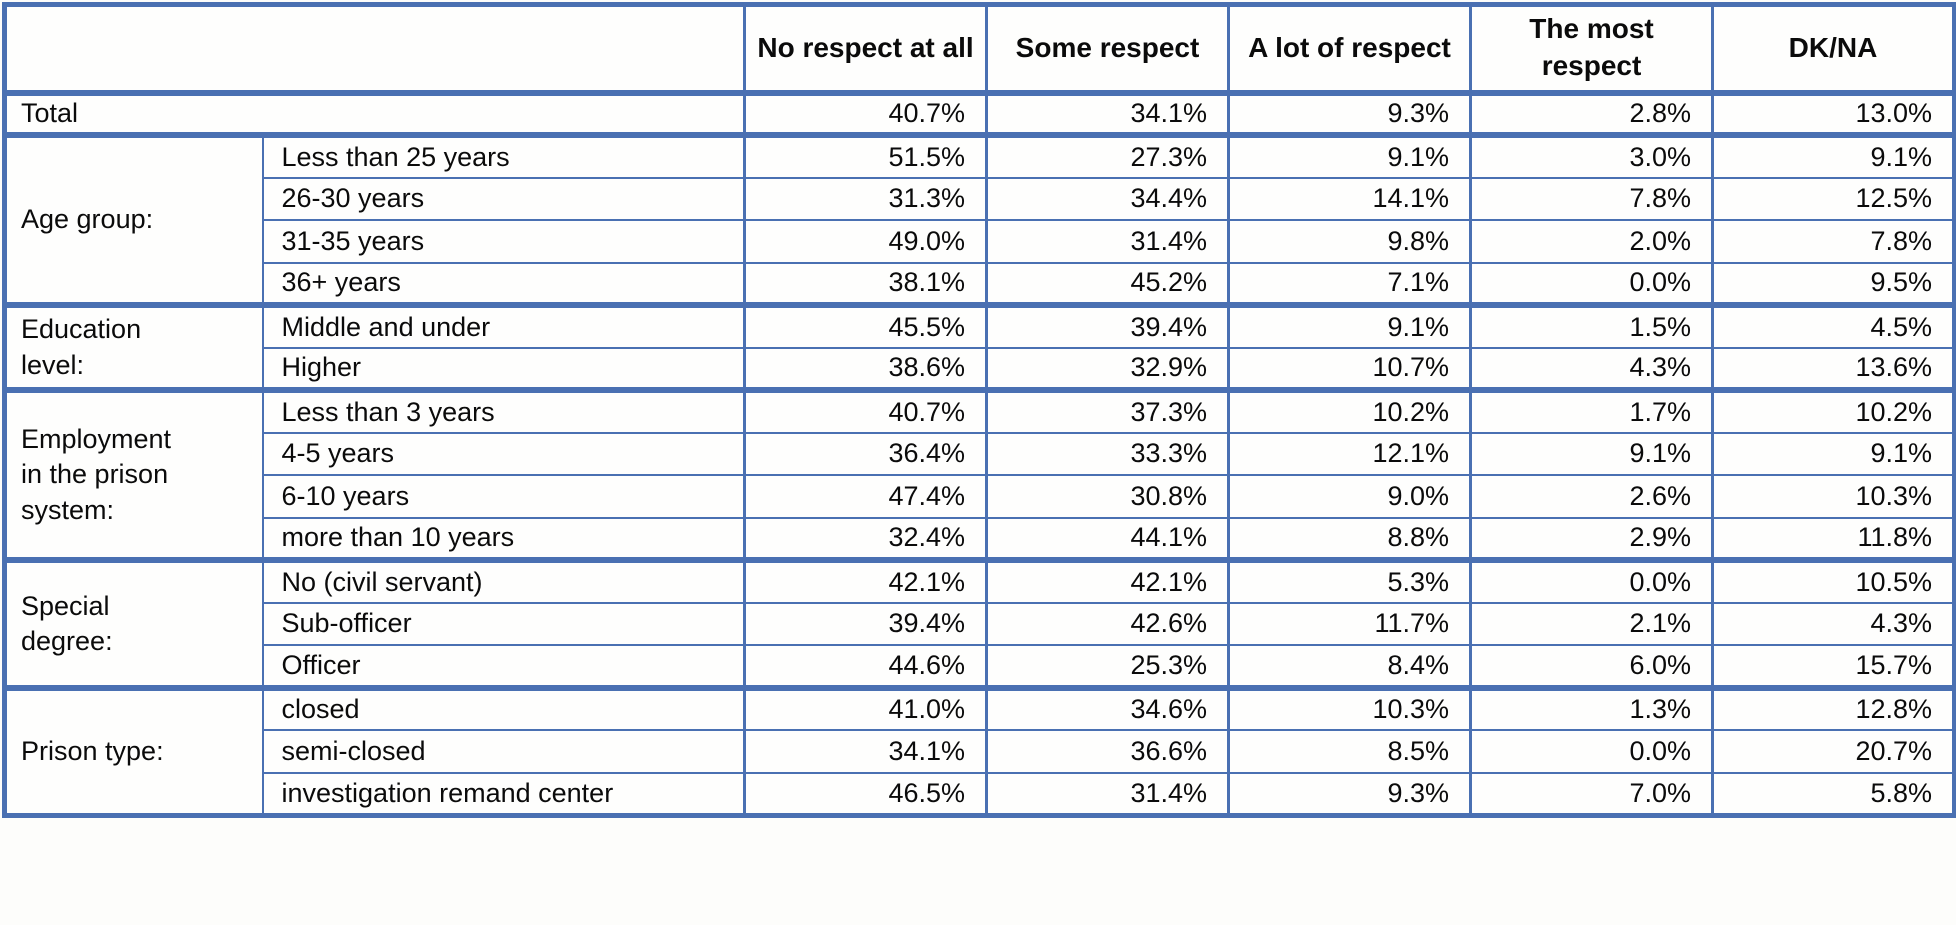  I want to click on value-cell: 45.5%, so click(865, 325).